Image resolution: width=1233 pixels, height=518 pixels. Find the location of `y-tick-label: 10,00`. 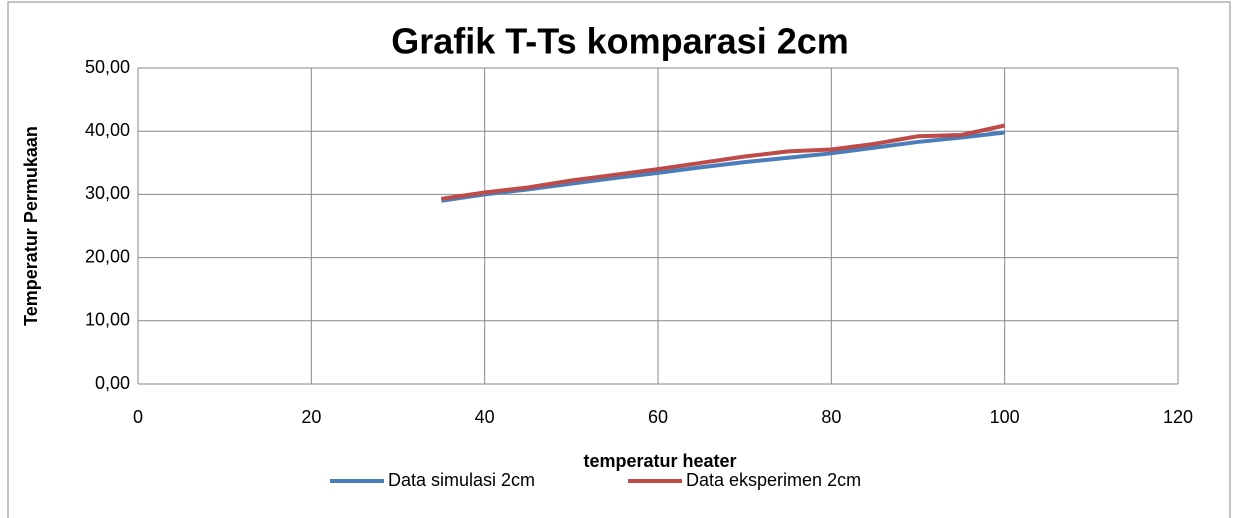

y-tick-label: 10,00 is located at coordinates (107, 320).